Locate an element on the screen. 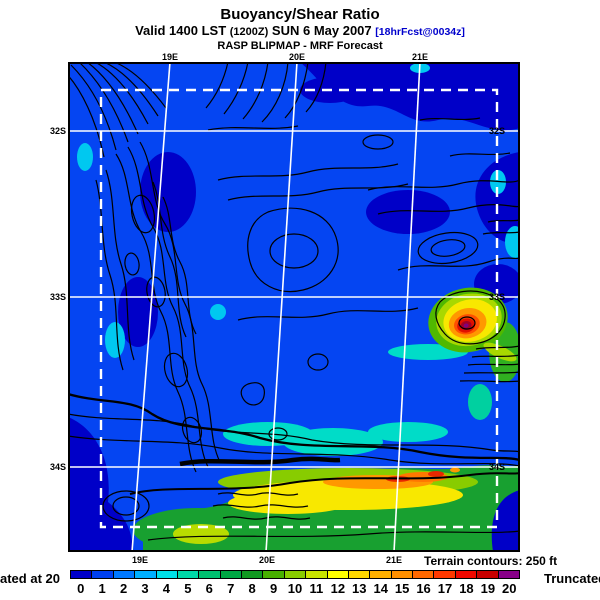 The height and width of the screenshot is (600, 600). latitude-label-left: 34S is located at coordinates (57, 467).